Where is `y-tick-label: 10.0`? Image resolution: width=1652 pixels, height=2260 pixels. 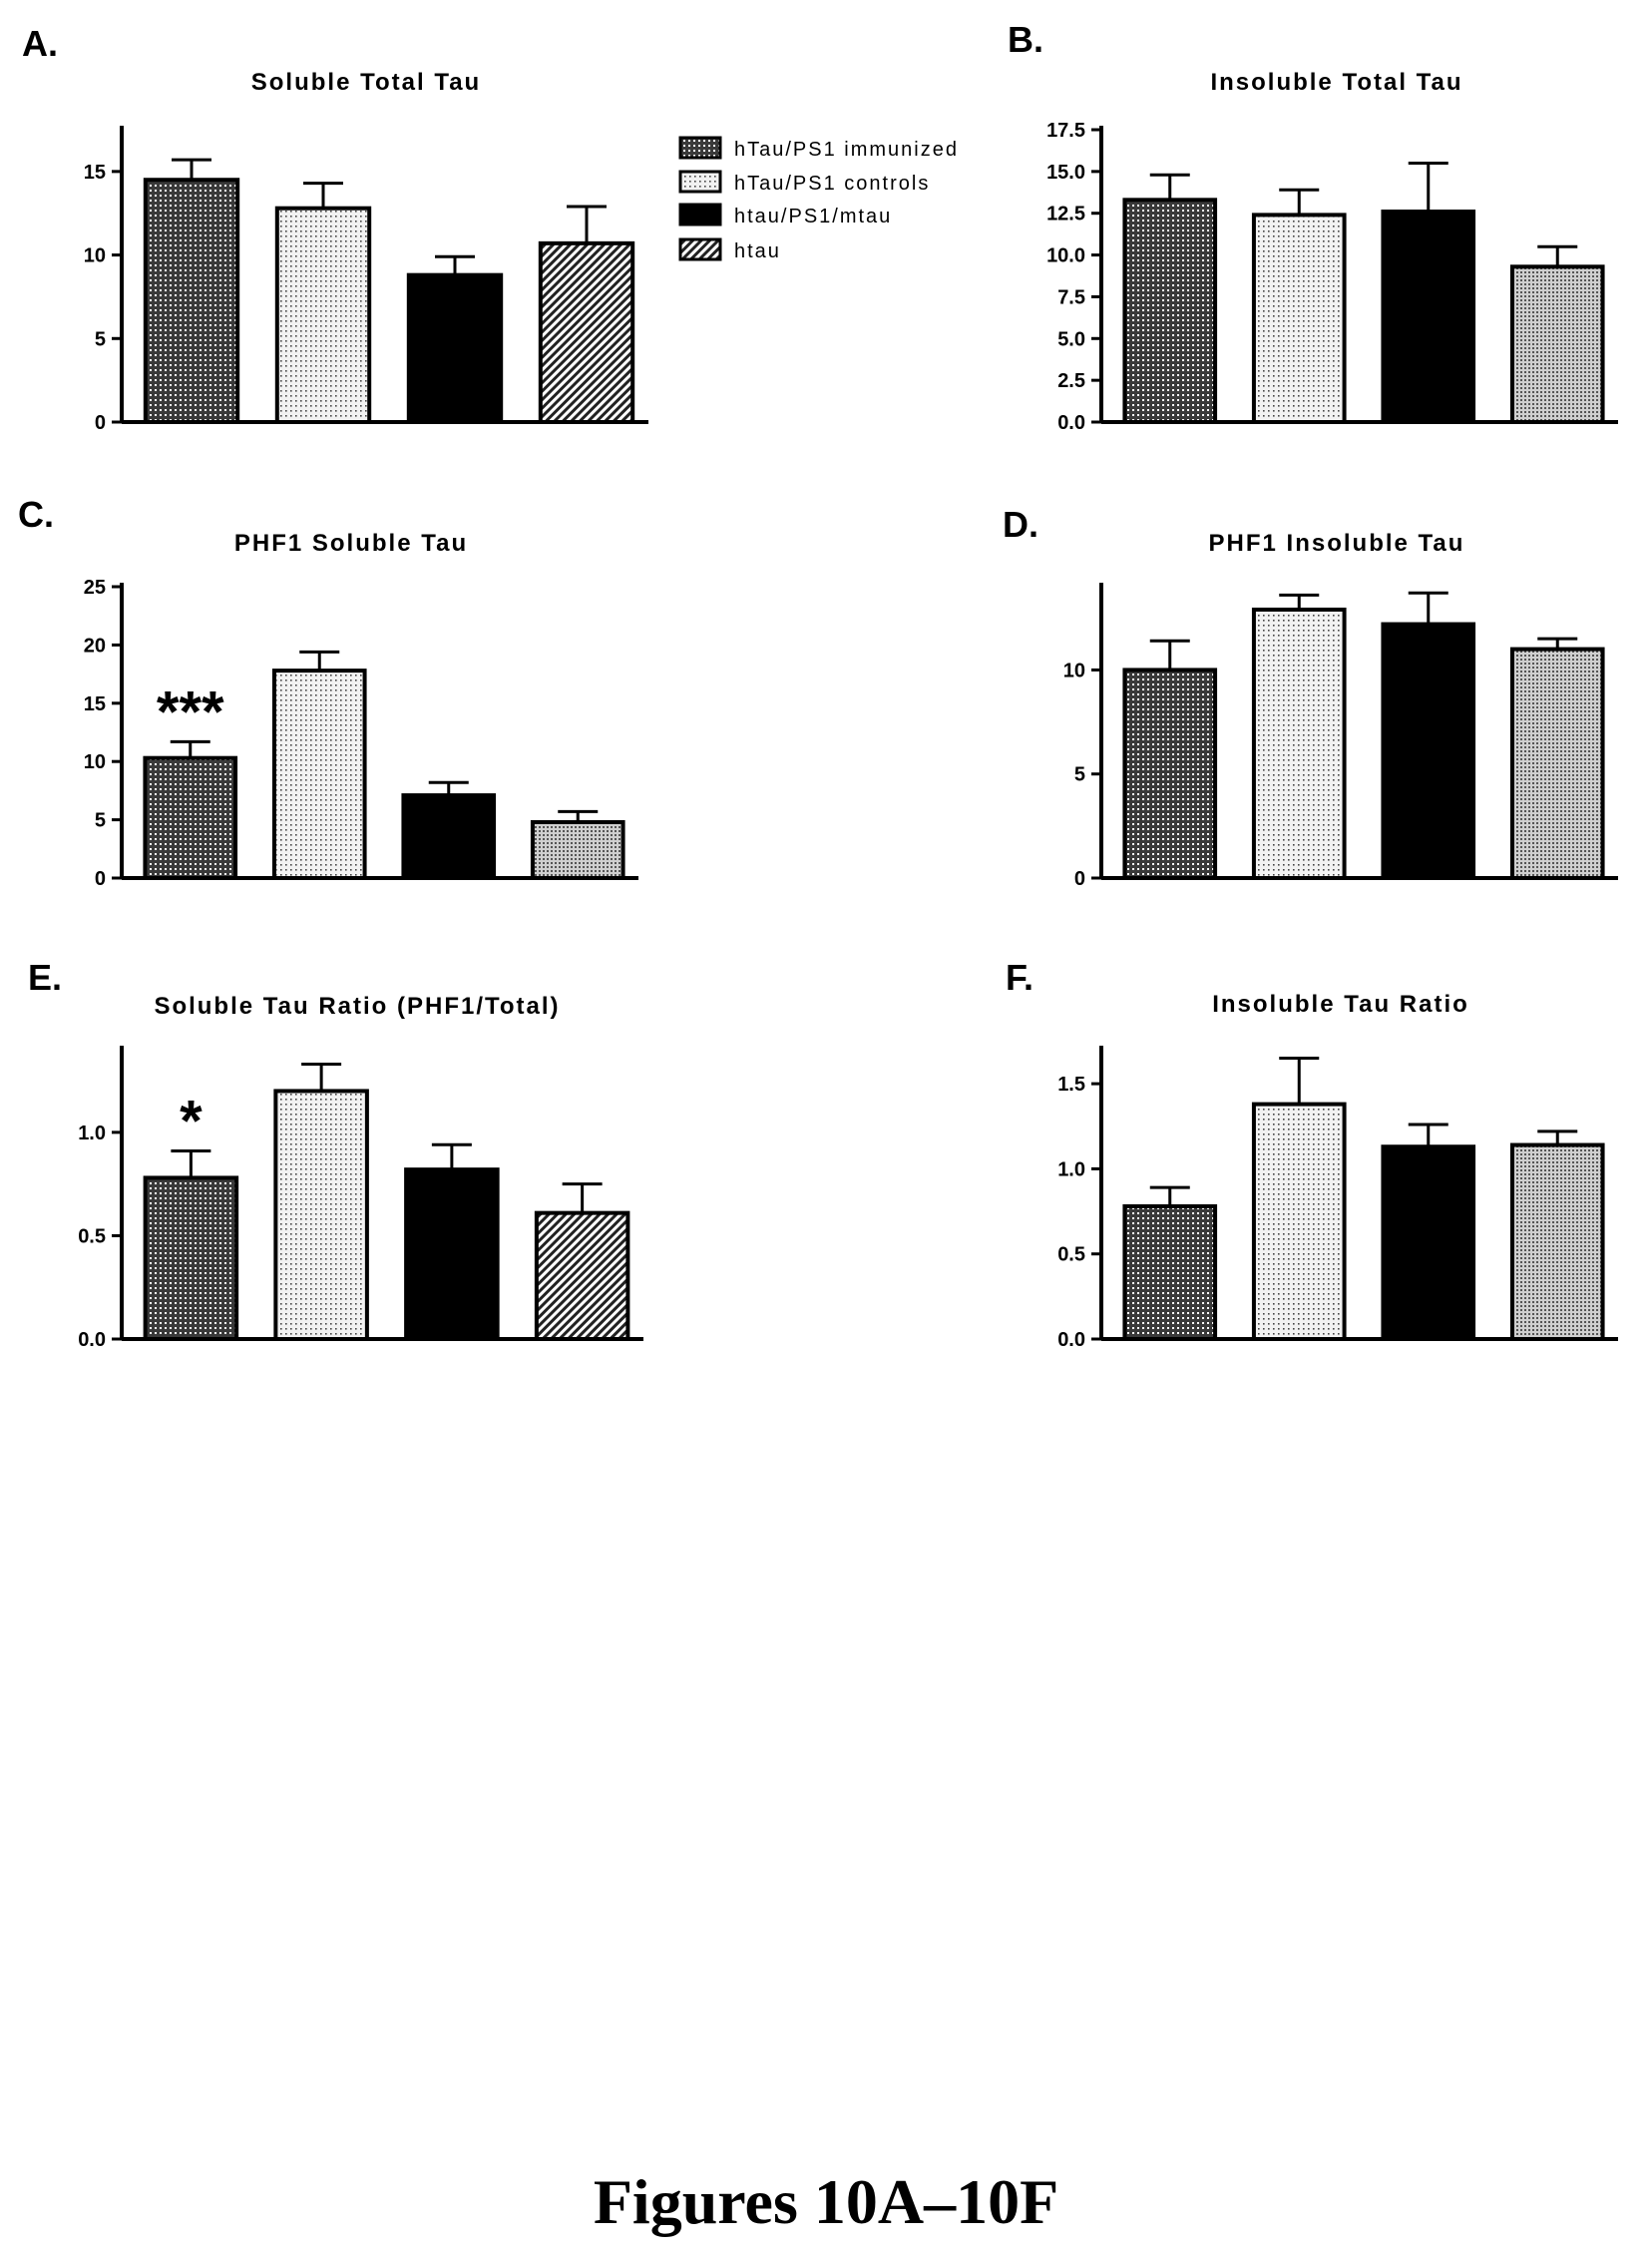
y-tick-label: 10.0 is located at coordinates (1065, 256).